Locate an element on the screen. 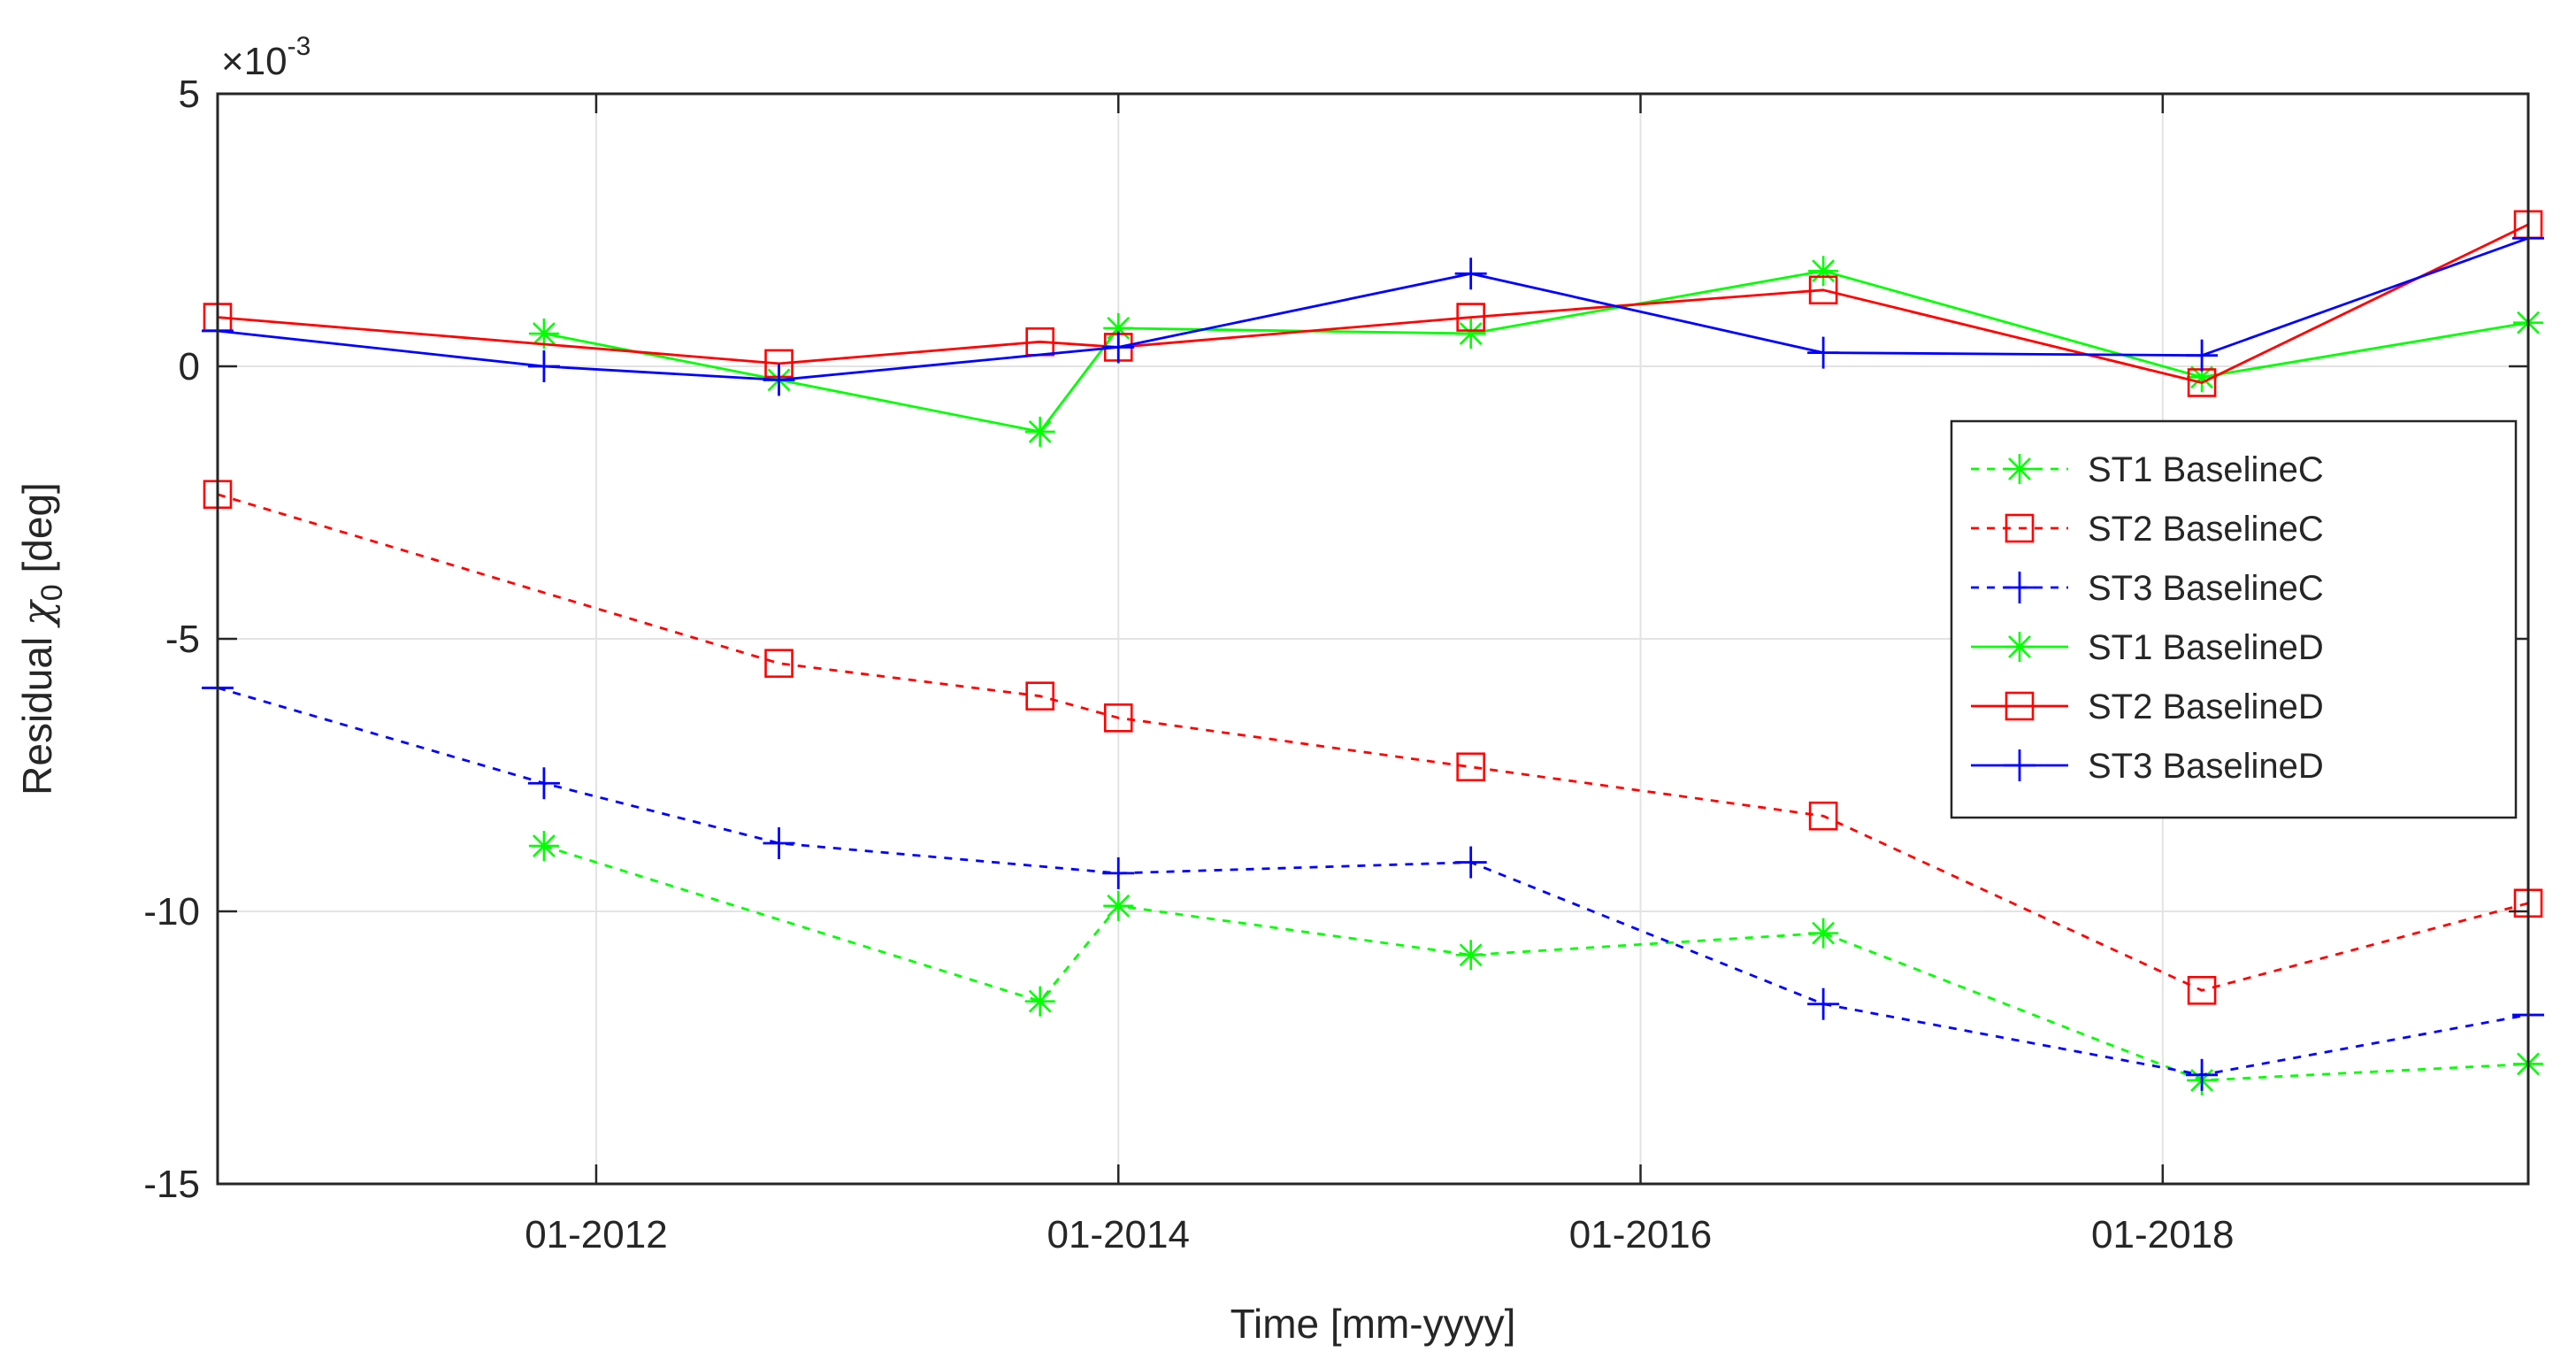 This screenshot has height=1352, width=2576. legend-entry-st3-baselinec: ST3 BaselineC is located at coordinates (2147, 588).